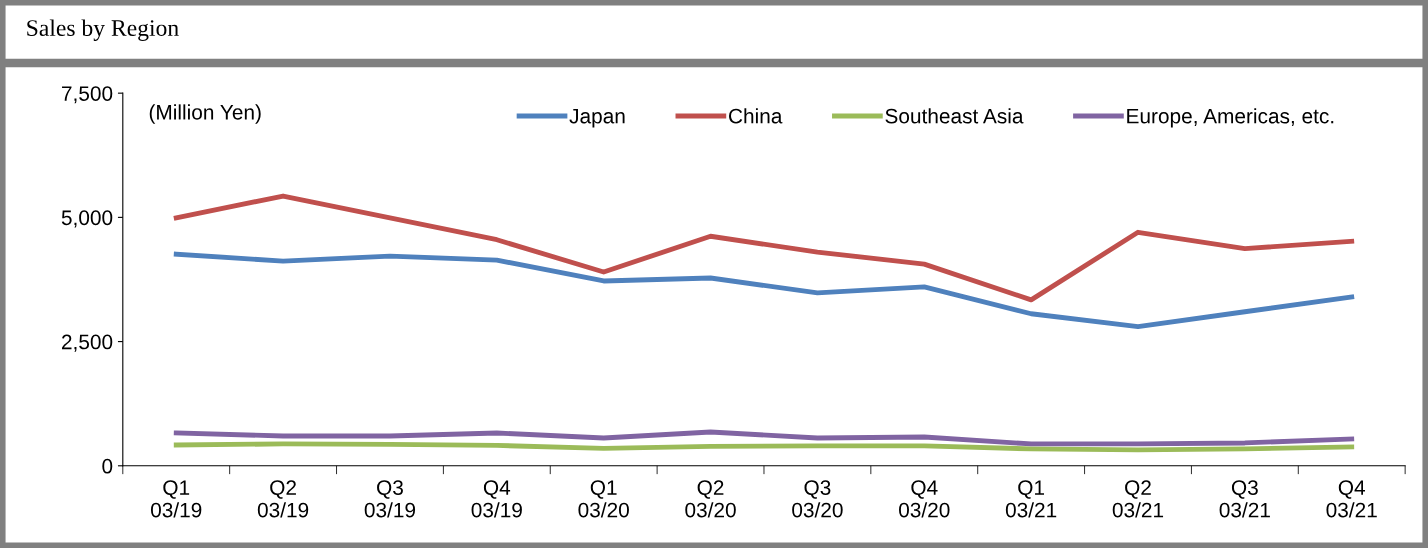  What do you see at coordinates (87, 95) in the screenshot?
I see `y-tick-label: 7,500` at bounding box center [87, 95].